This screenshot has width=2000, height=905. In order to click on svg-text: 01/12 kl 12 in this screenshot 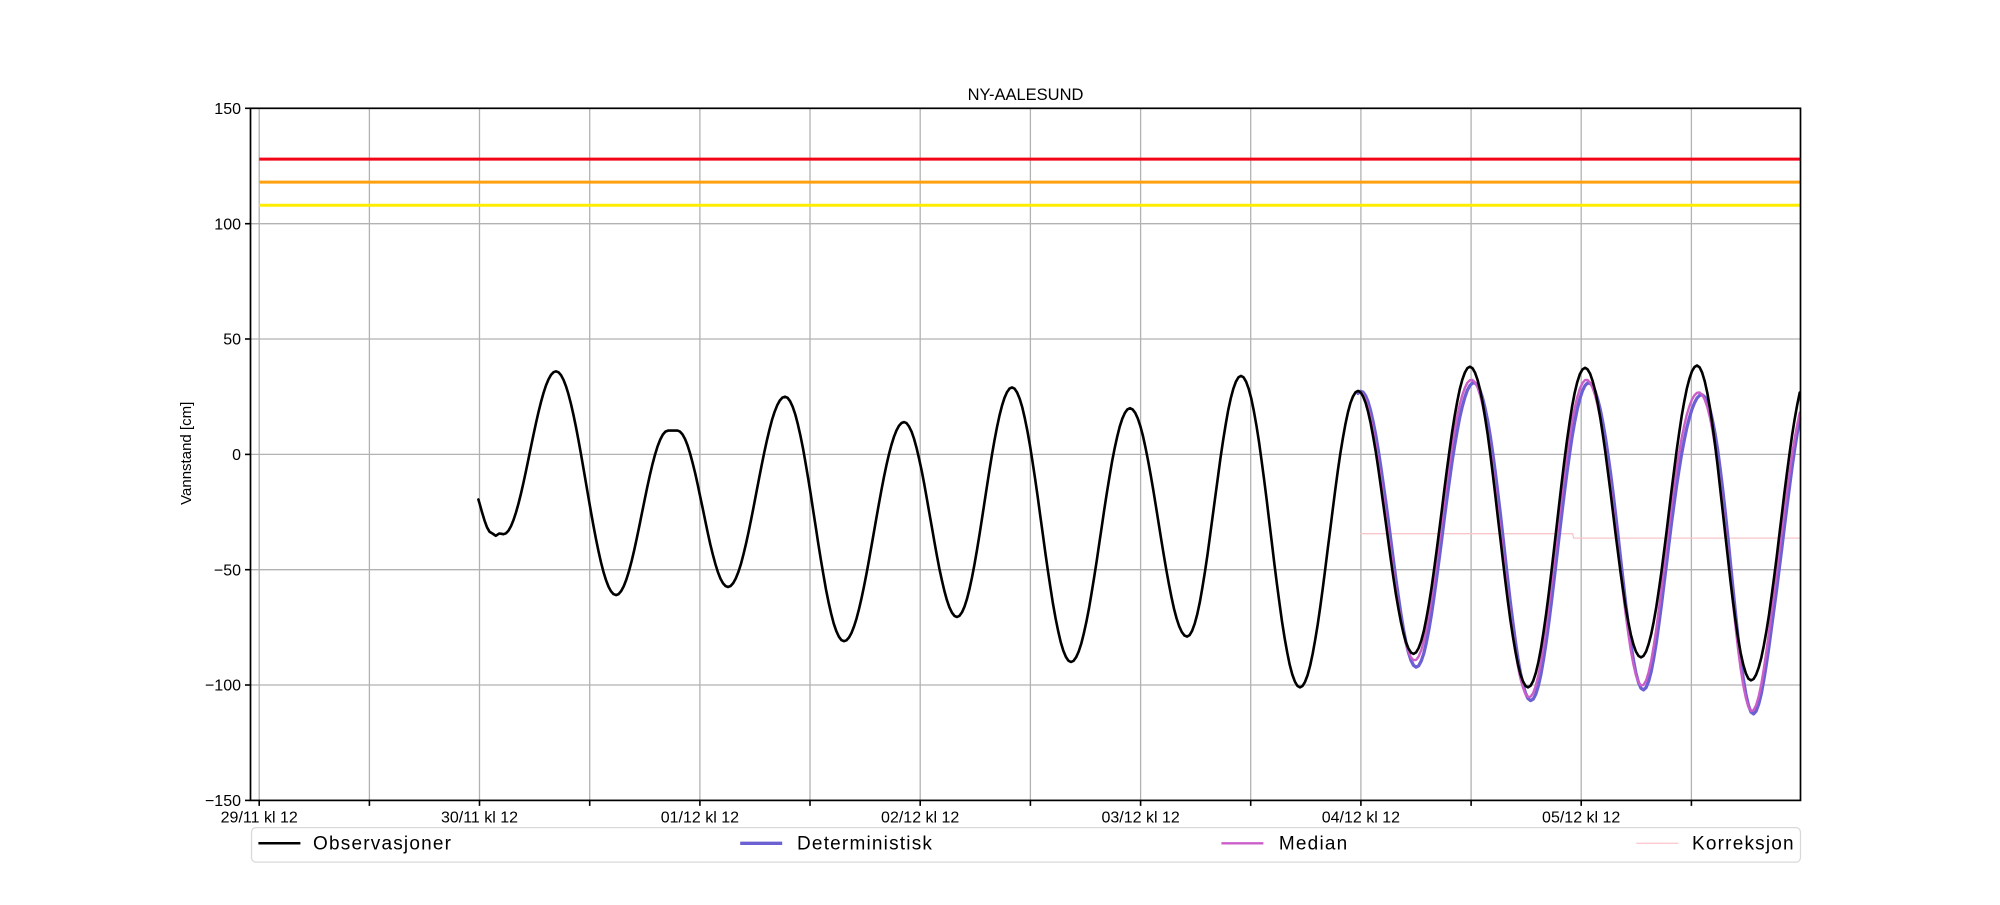, I will do `click(700, 818)`.